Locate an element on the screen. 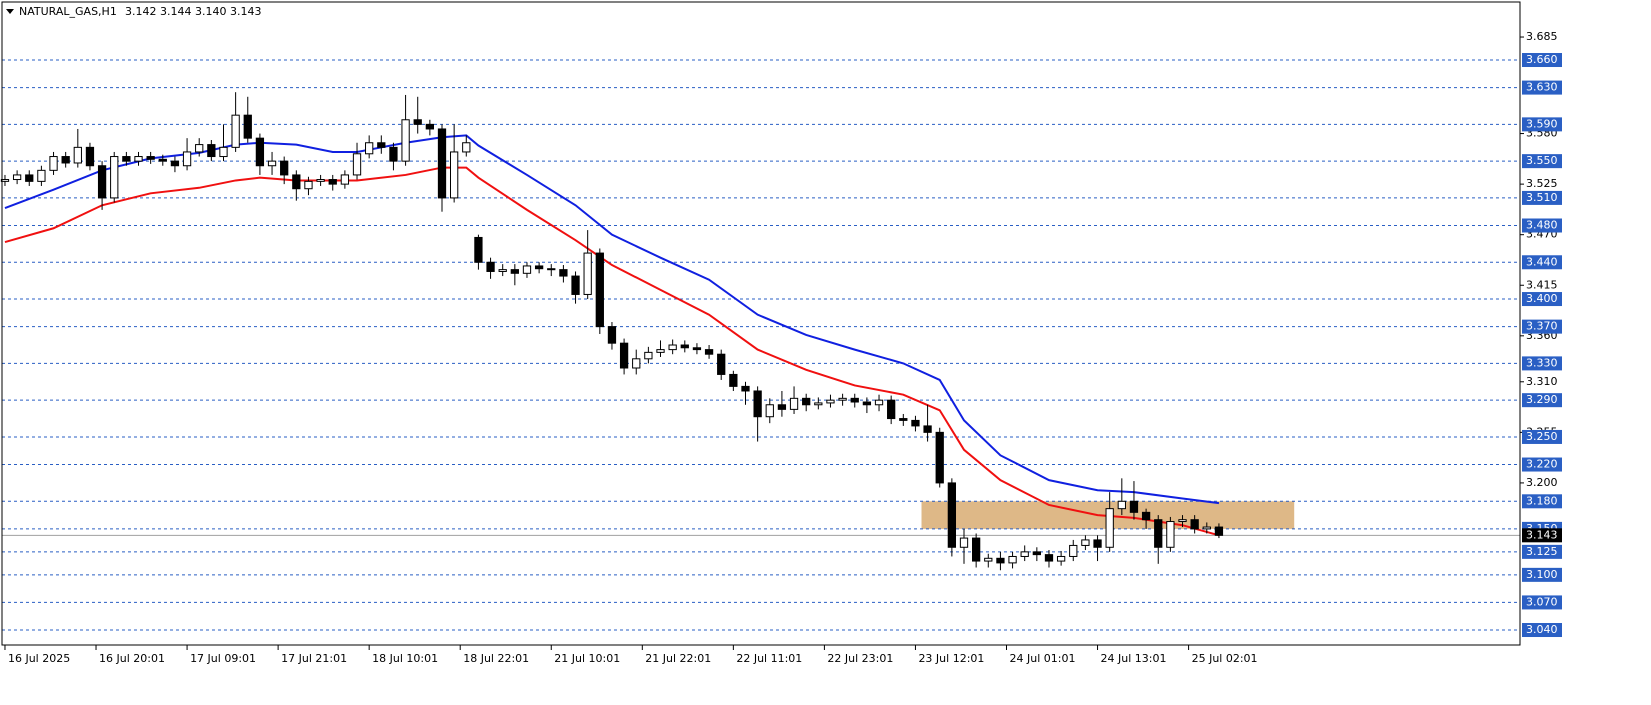 This screenshot has height=705, width=1651. level-label: 3.370 is located at coordinates (1542, 326).